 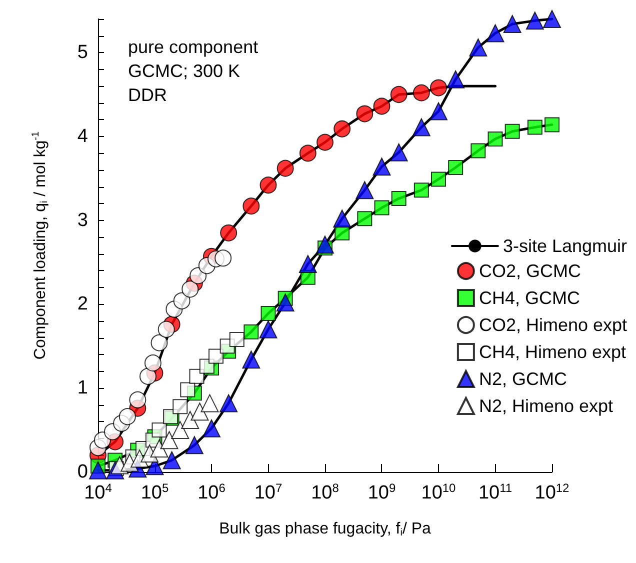 What do you see at coordinates (529, 298) in the screenshot?
I see `legend-label: CH4, GCMC` at bounding box center [529, 298].